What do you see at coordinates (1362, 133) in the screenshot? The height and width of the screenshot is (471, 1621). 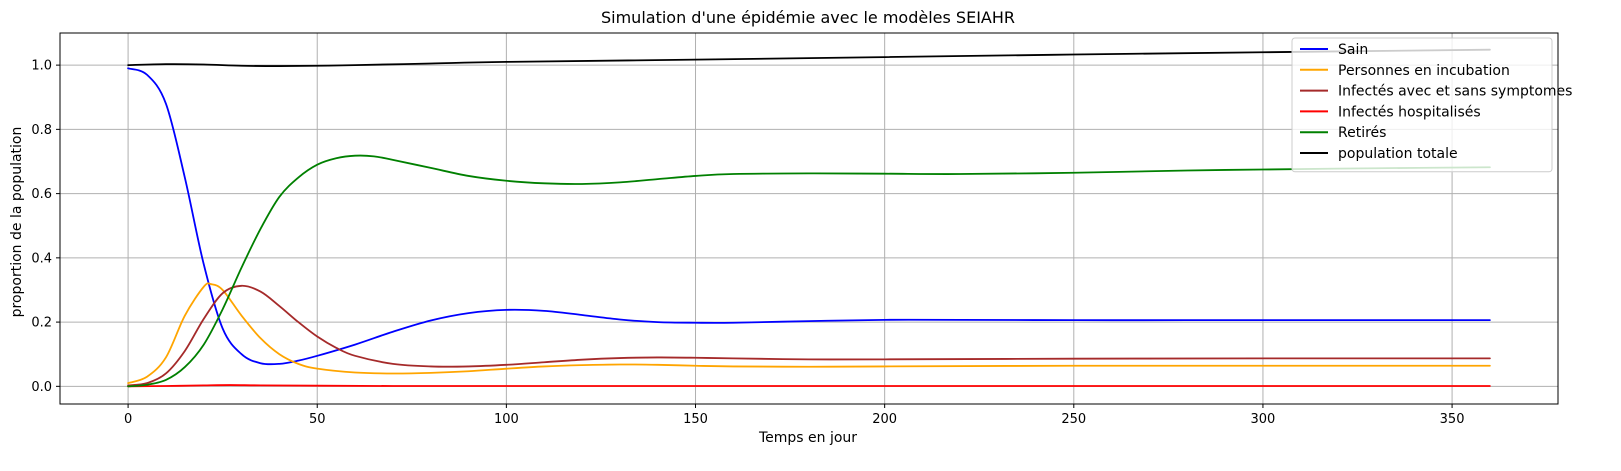 I see `legend-label: Retirés` at bounding box center [1362, 133].